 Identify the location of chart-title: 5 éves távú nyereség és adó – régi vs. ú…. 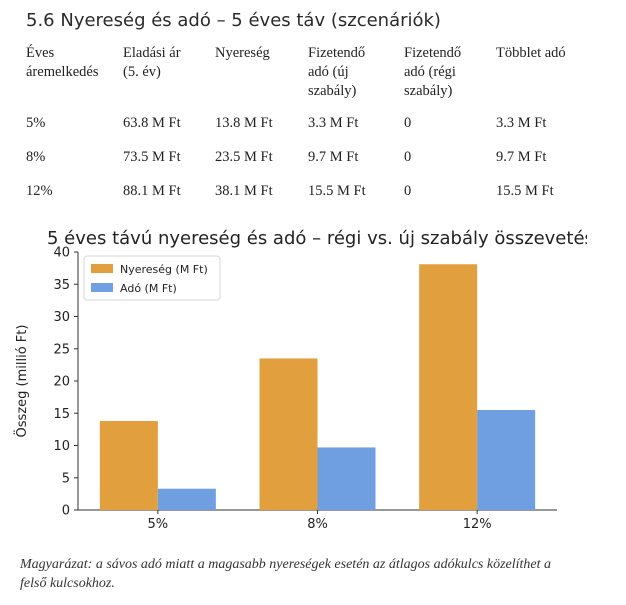
(317, 238).